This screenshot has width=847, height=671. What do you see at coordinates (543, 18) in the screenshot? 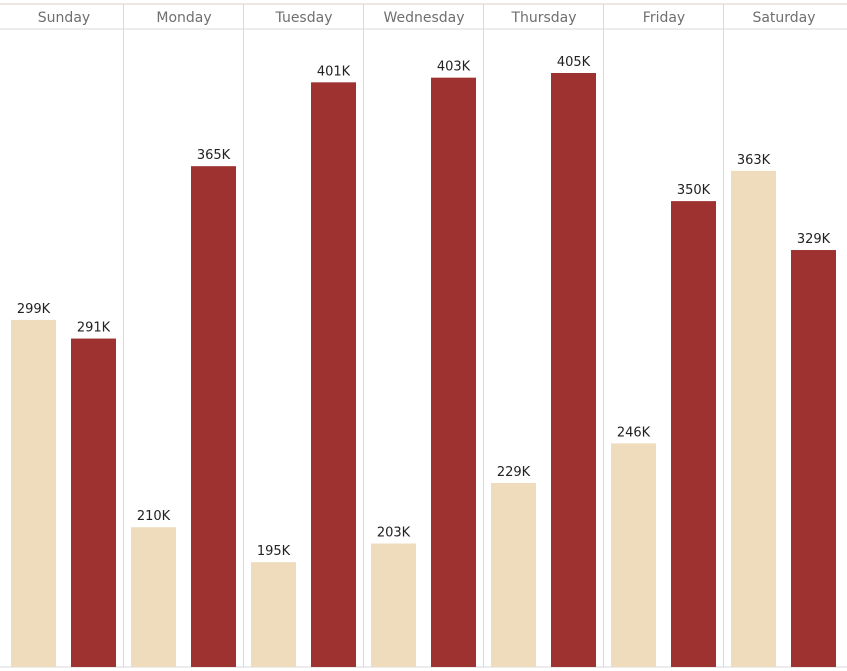
I see `day-header: Thursday` at bounding box center [543, 18].